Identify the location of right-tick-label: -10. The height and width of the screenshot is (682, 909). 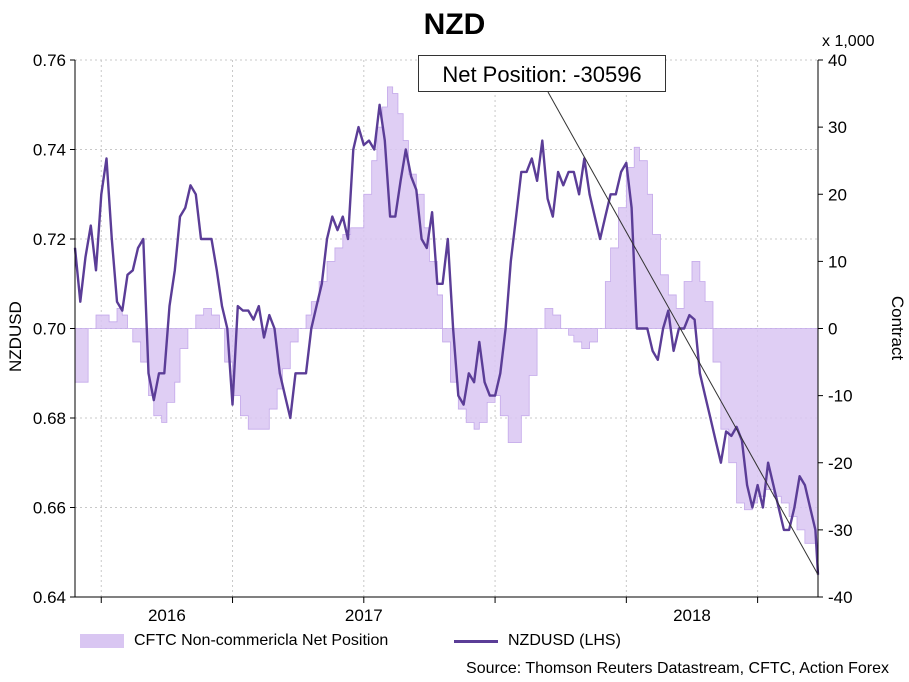
(840, 396).